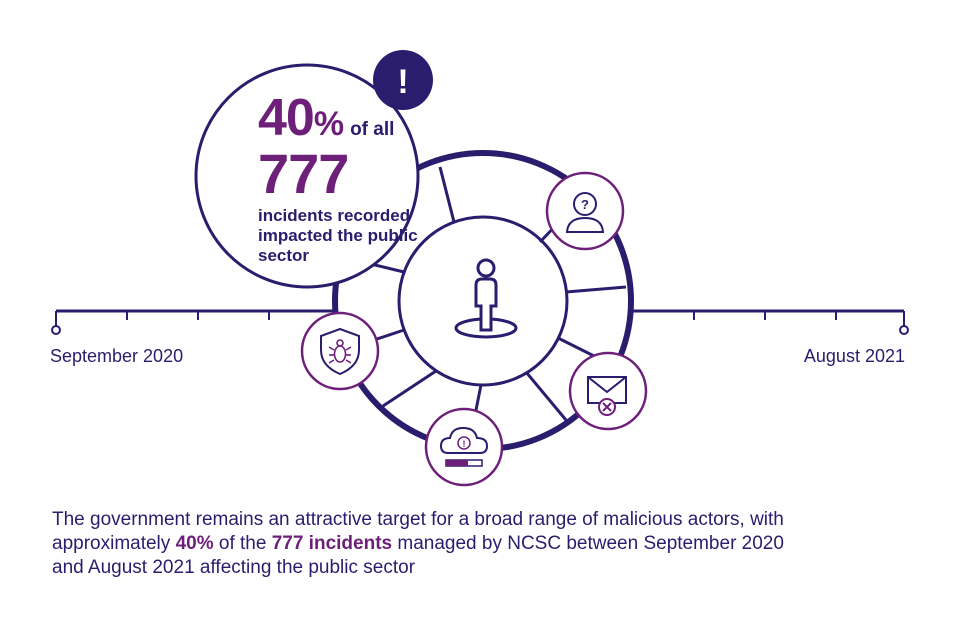 The height and width of the screenshot is (640, 960). Describe the element at coordinates (194, 543) in the screenshot. I see `caption-highlight-percent: 40%` at that location.